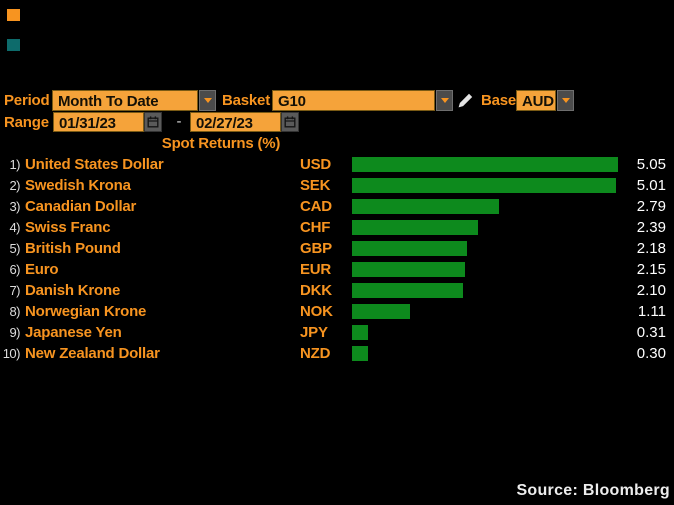 This screenshot has width=674, height=505. What do you see at coordinates (337, 164) in the screenshot?
I see `currency-row: 1) United States Dollar USD 5.05` at bounding box center [337, 164].